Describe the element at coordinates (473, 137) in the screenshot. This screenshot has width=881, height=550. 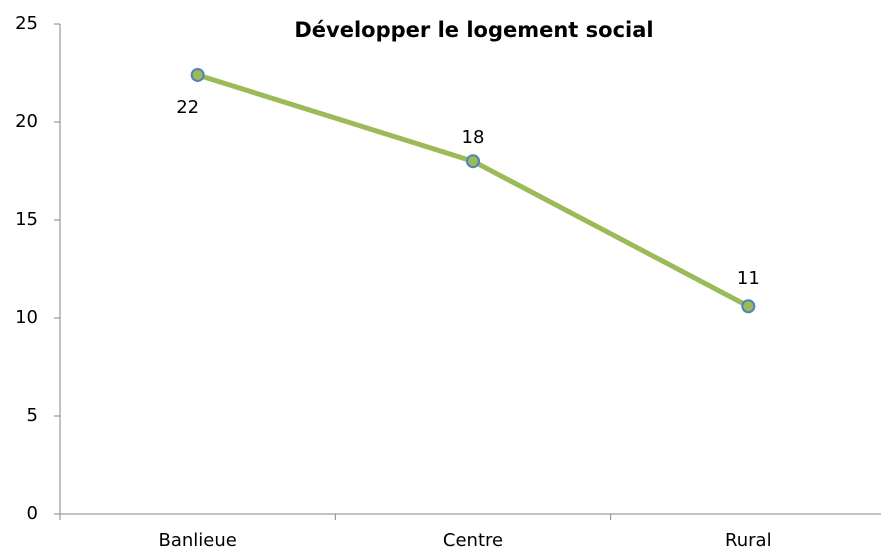
I see `data-label: 18` at that location.